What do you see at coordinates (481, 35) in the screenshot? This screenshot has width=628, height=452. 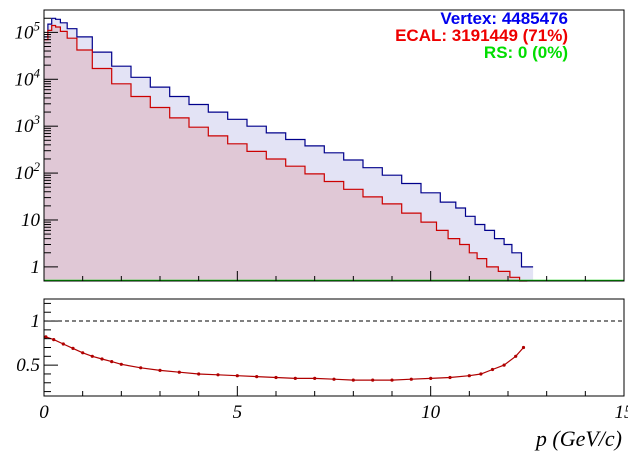 I see `annotation-1: ECAL: 3191449 (71%)` at bounding box center [481, 35].